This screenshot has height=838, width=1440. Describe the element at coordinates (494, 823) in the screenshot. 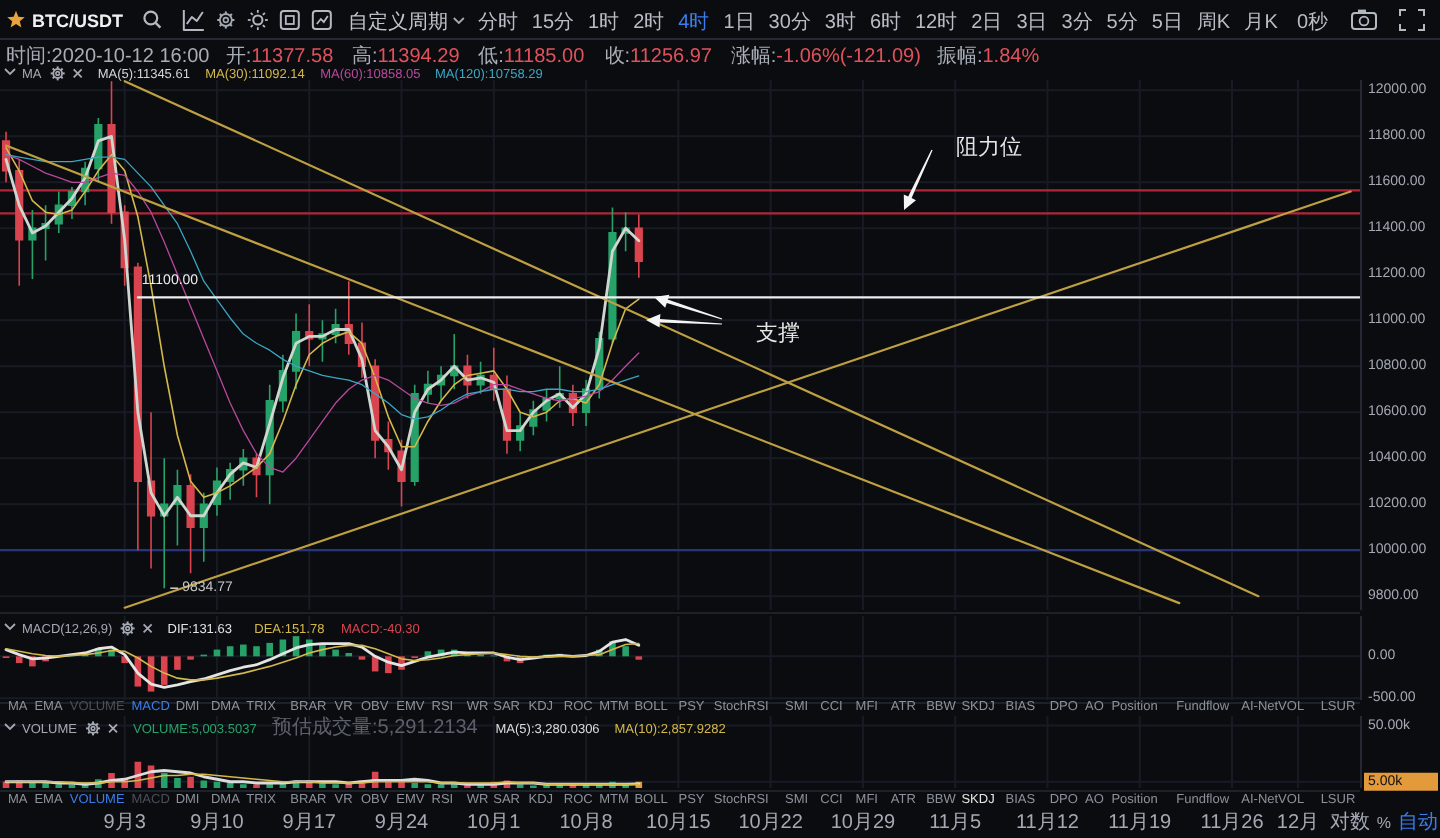

I see `x-tick-label: 10月1` at that location.